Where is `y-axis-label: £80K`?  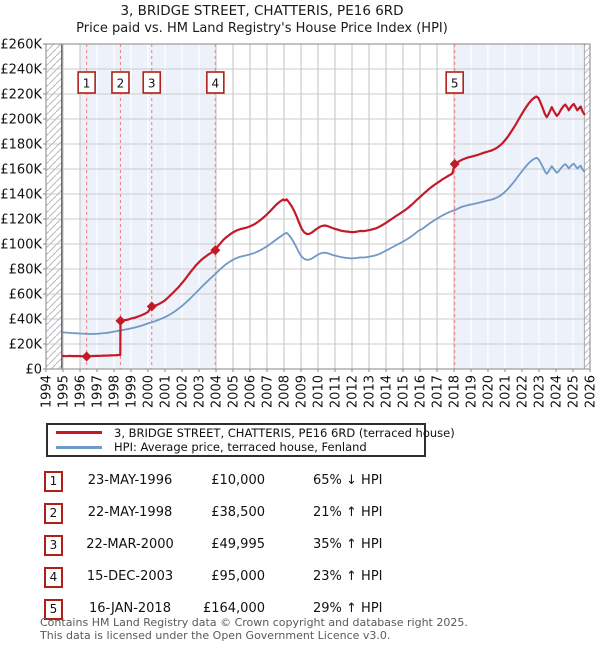 y-axis-label: £80K is located at coordinates (26, 270).